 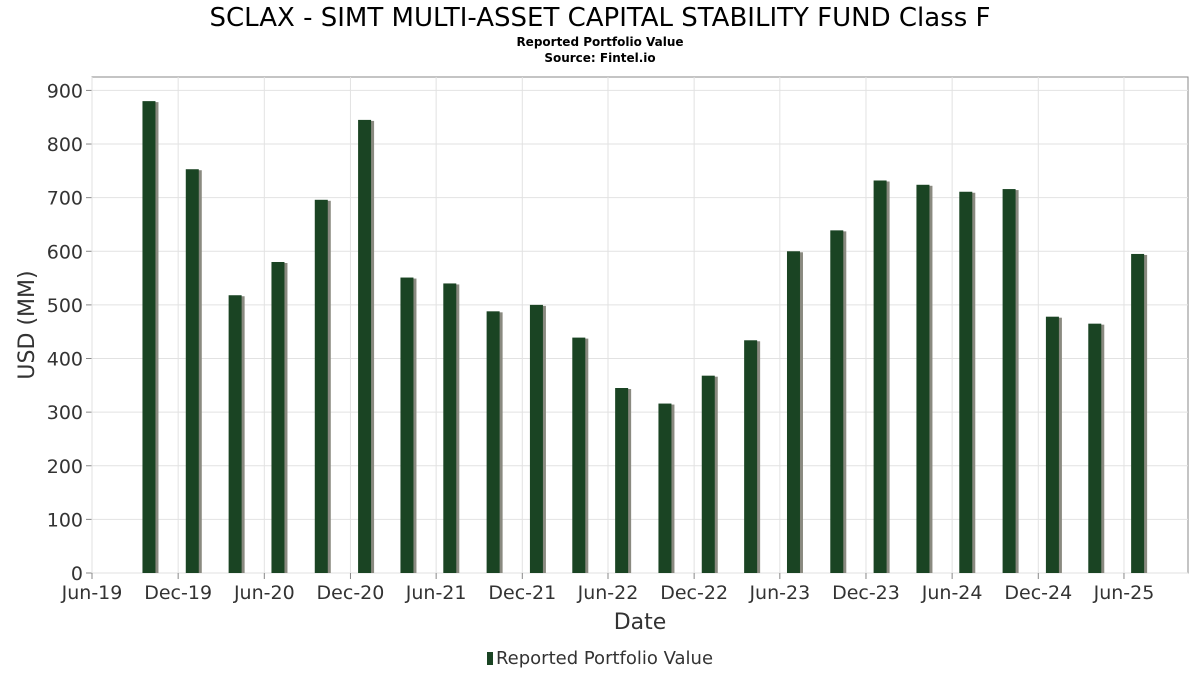 I want to click on x-tick-label: Jun-22, so click(x=608, y=593).